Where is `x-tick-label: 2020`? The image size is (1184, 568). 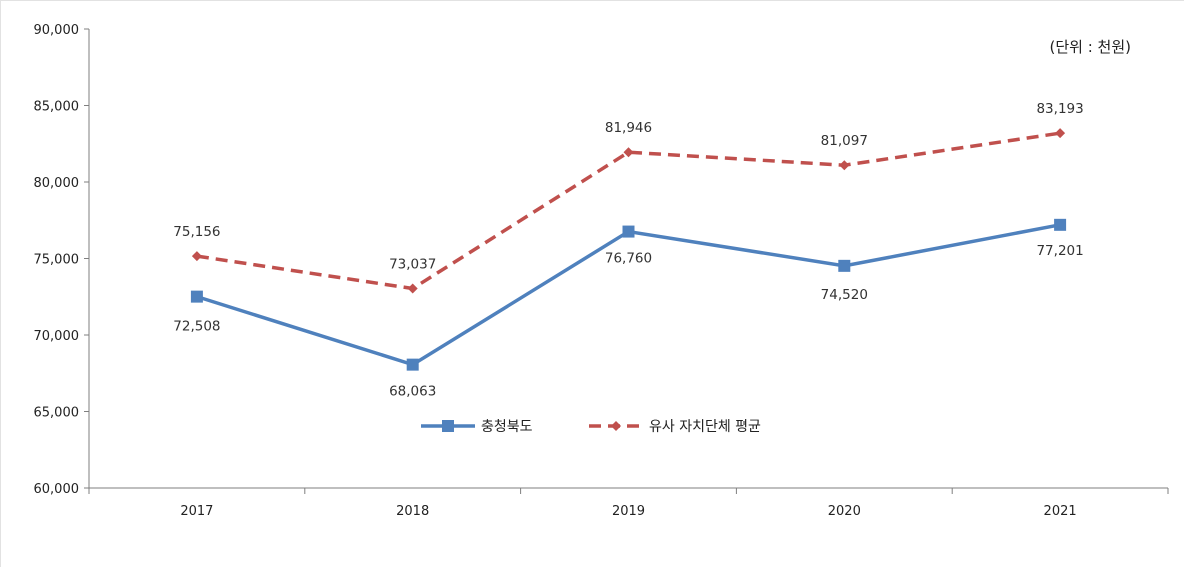 x-tick-label: 2020 is located at coordinates (844, 511).